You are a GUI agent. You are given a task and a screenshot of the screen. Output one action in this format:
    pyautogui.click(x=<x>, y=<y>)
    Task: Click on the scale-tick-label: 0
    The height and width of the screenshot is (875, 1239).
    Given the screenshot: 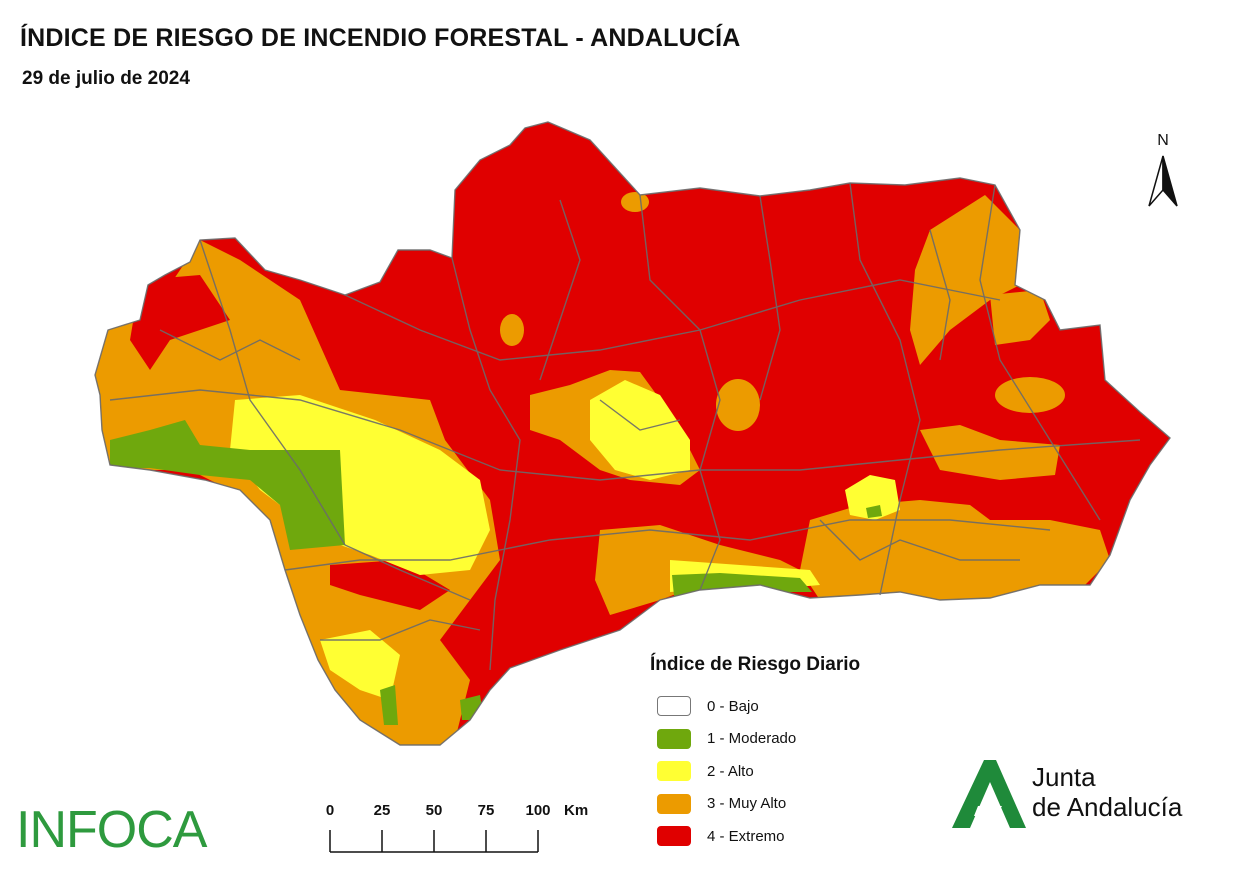 What is the action you would take?
    pyautogui.click(x=330, y=810)
    